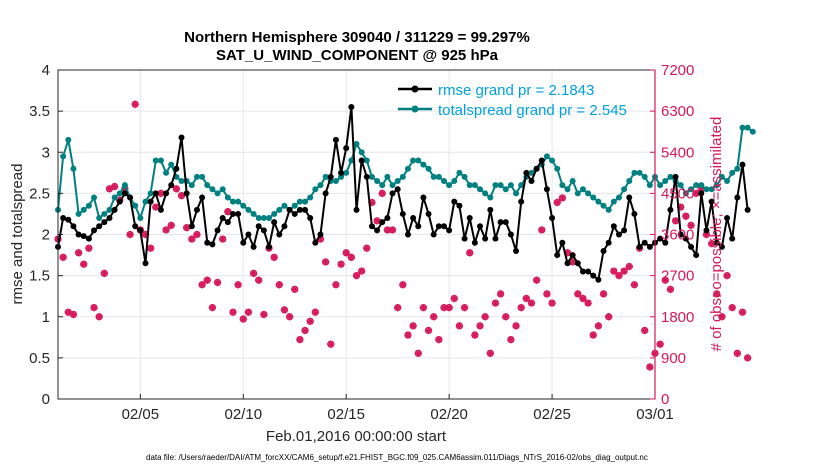 The image size is (830, 470). Describe the element at coordinates (677, 193) in the screenshot. I see `y-tick-label-right: 4500` at that location.